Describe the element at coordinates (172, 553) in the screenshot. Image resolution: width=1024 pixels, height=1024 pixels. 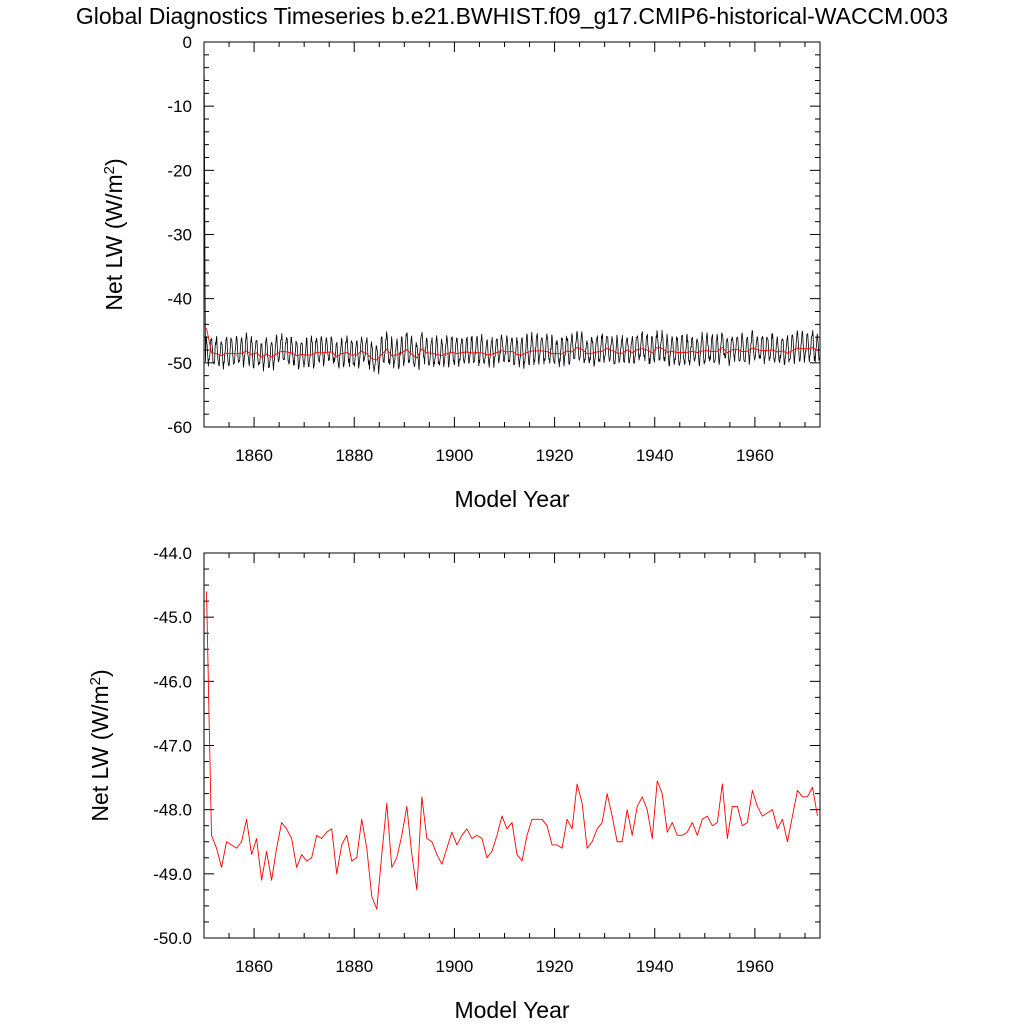
I see `y-tick-label: -44.0` at that location.